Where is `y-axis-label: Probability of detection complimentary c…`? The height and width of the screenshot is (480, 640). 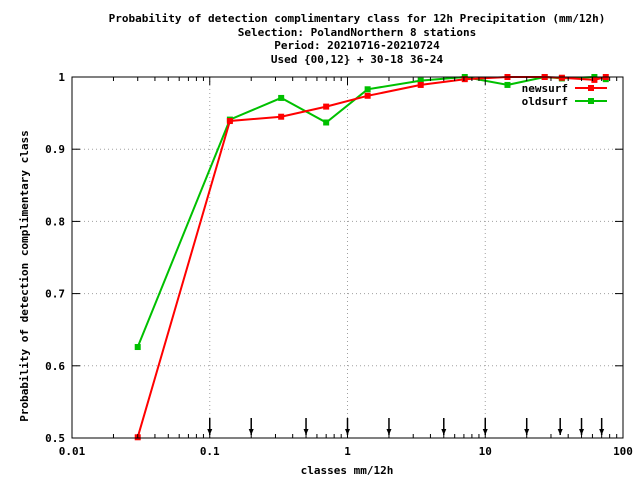
y-axis-label: Probability of detection complimentary c… is located at coordinates (24, 275).